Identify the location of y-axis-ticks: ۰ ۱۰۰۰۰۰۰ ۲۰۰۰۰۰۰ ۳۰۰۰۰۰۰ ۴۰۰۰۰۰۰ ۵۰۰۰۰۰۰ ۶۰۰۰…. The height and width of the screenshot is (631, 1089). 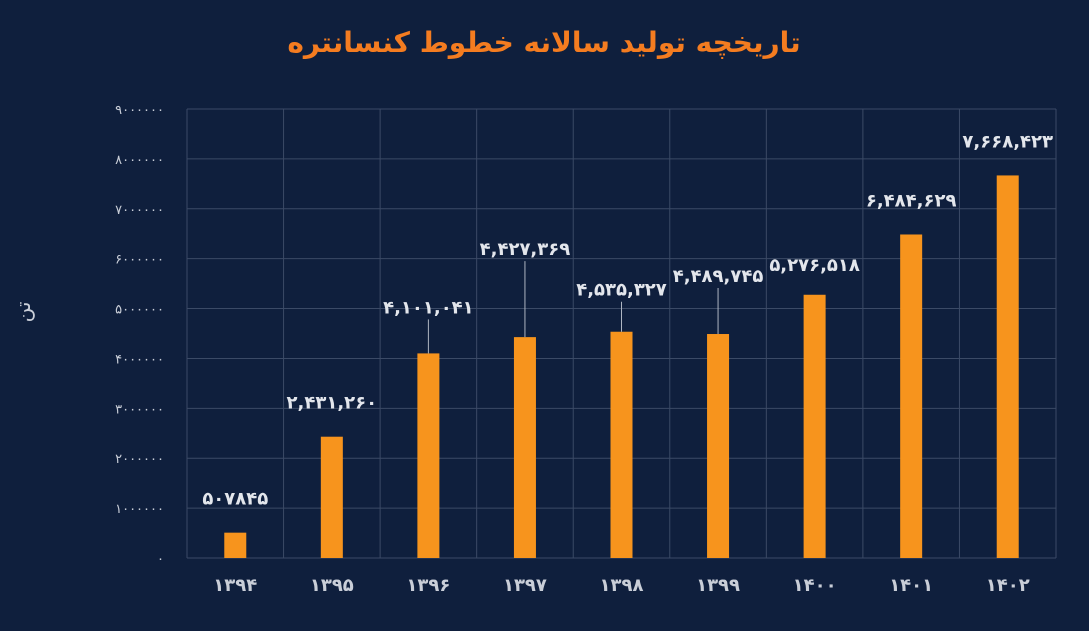
(139, 335).